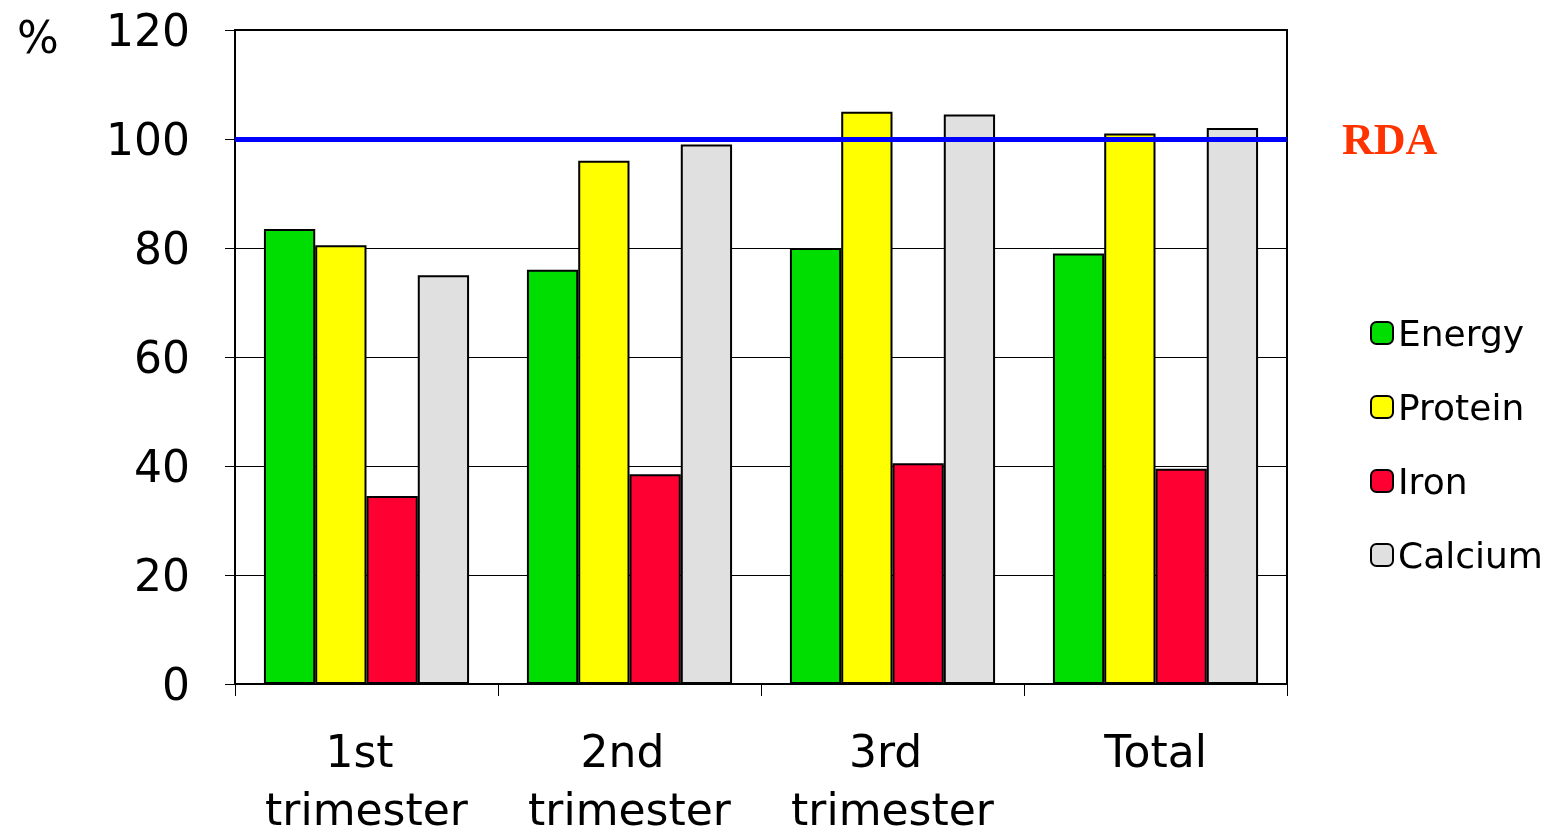 This screenshot has height=839, width=1552. Describe the element at coordinates (162, 466) in the screenshot. I see `y-tick-label: 40` at that location.